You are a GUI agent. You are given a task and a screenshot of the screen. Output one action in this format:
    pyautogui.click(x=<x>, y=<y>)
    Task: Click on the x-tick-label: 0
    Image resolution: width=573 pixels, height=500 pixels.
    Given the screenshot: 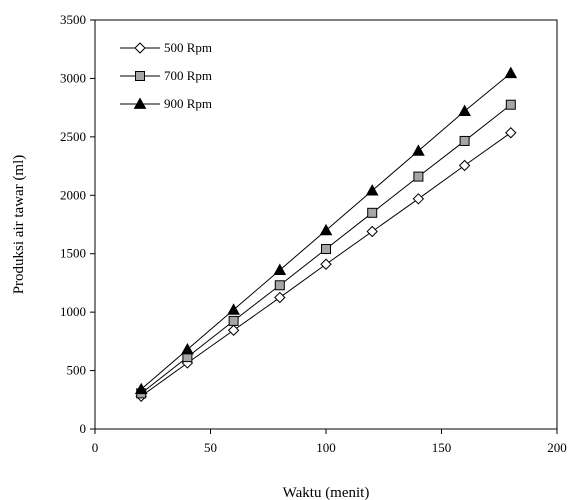 What is the action you would take?
    pyautogui.click(x=95, y=447)
    